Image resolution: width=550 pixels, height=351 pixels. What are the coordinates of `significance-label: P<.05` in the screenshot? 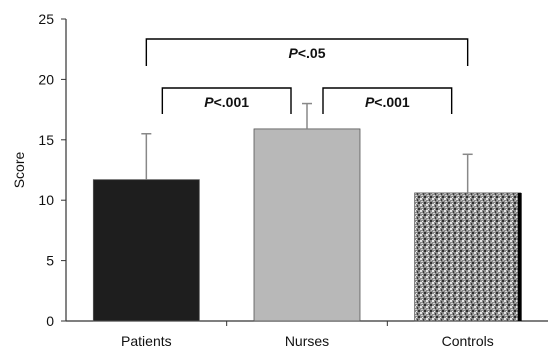 It's located at (307, 53).